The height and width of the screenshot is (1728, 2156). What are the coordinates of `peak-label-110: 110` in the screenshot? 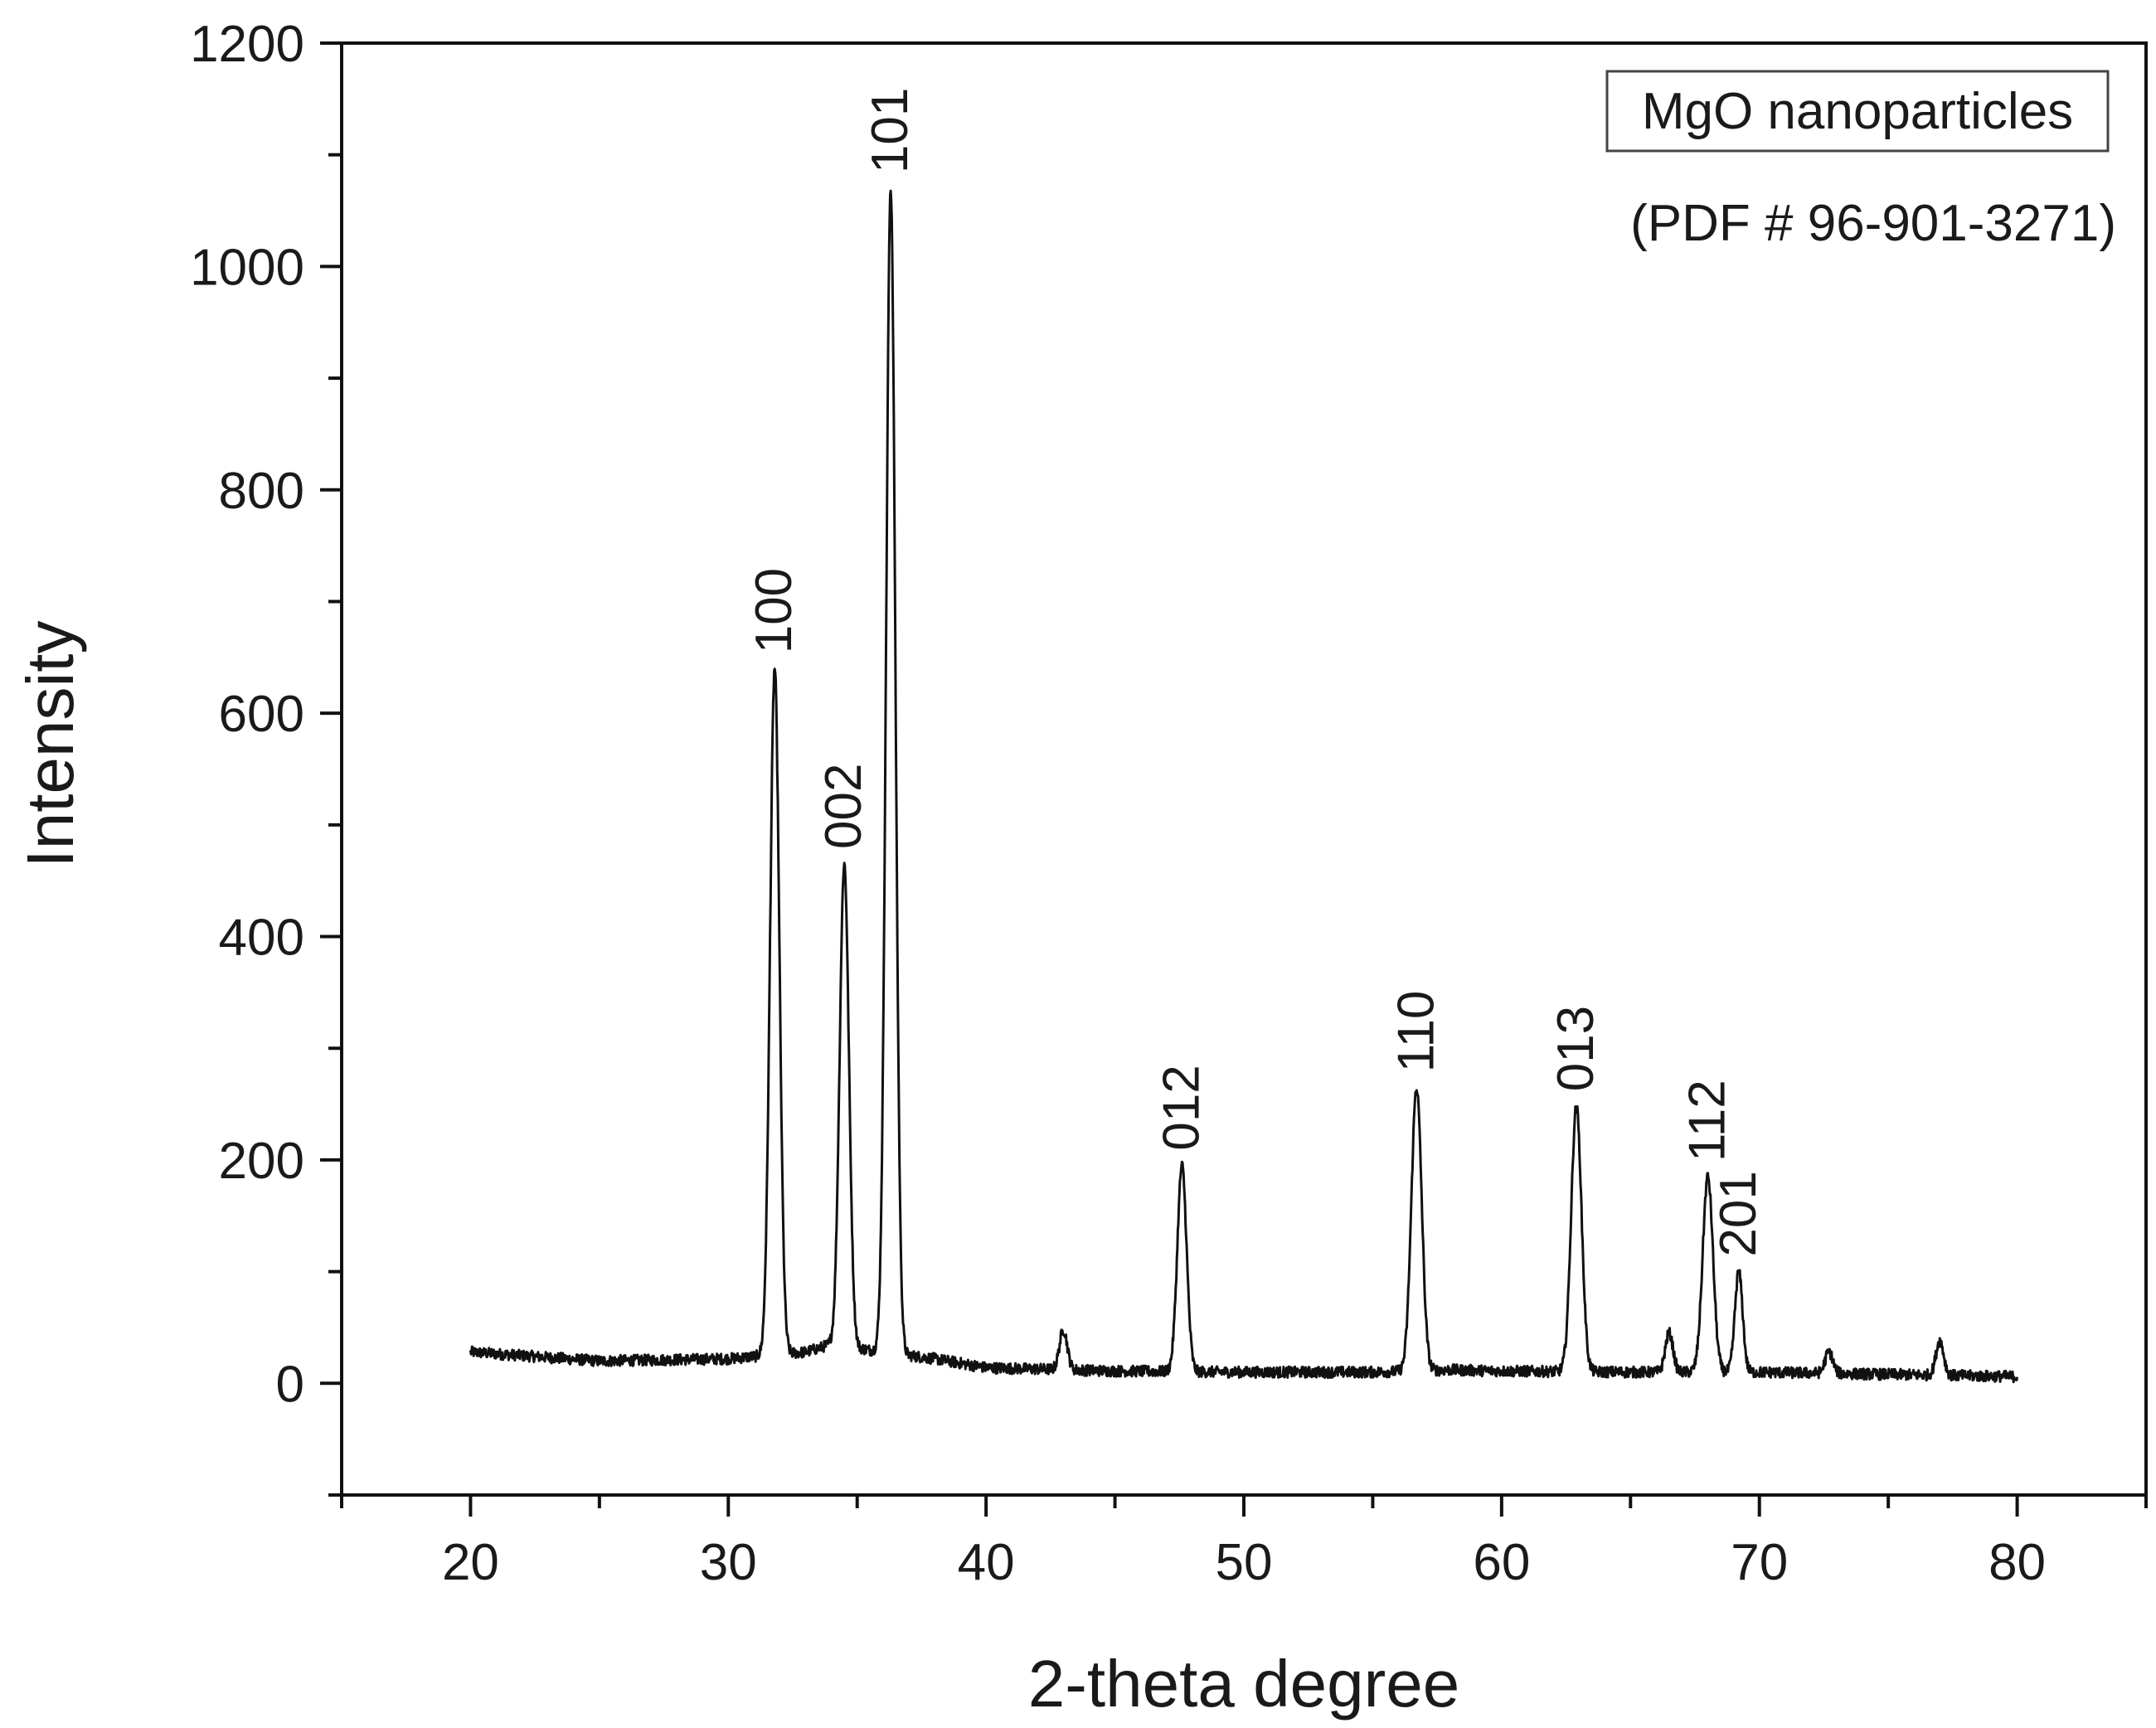 It's located at (1416, 1032).